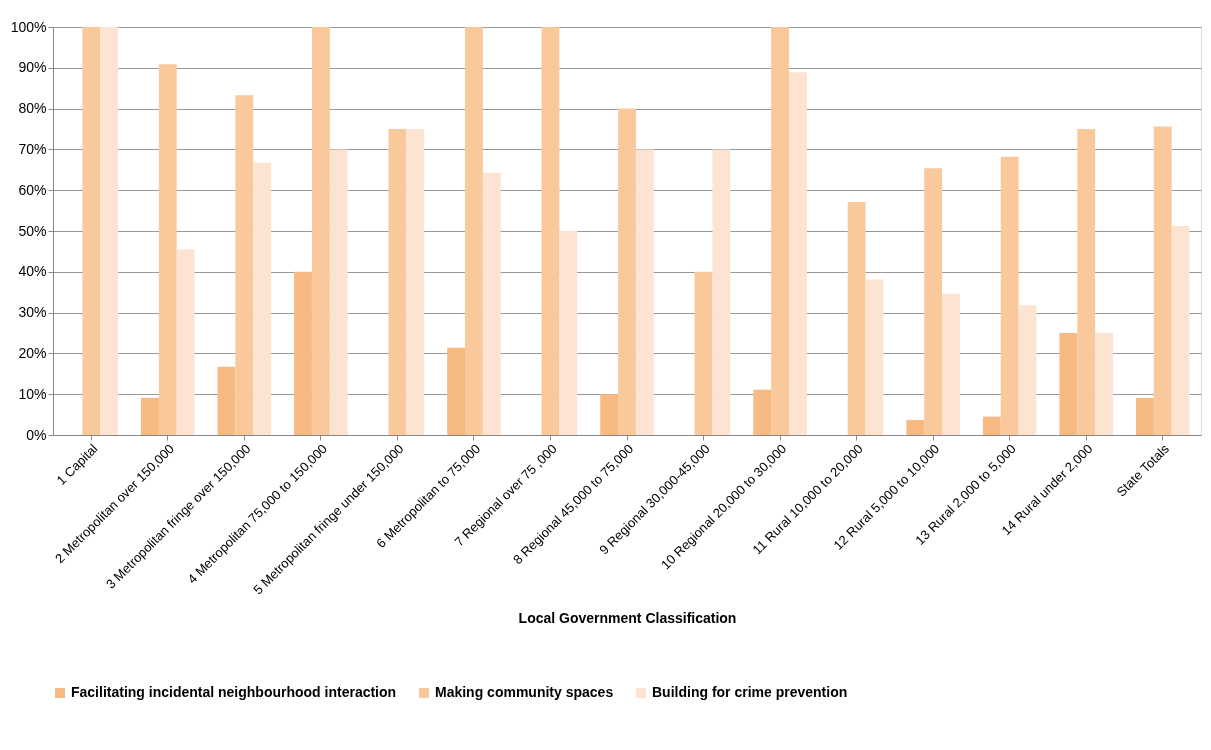 This screenshot has height=750, width=1211. I want to click on y-tick-label: 10%, so click(32, 393).